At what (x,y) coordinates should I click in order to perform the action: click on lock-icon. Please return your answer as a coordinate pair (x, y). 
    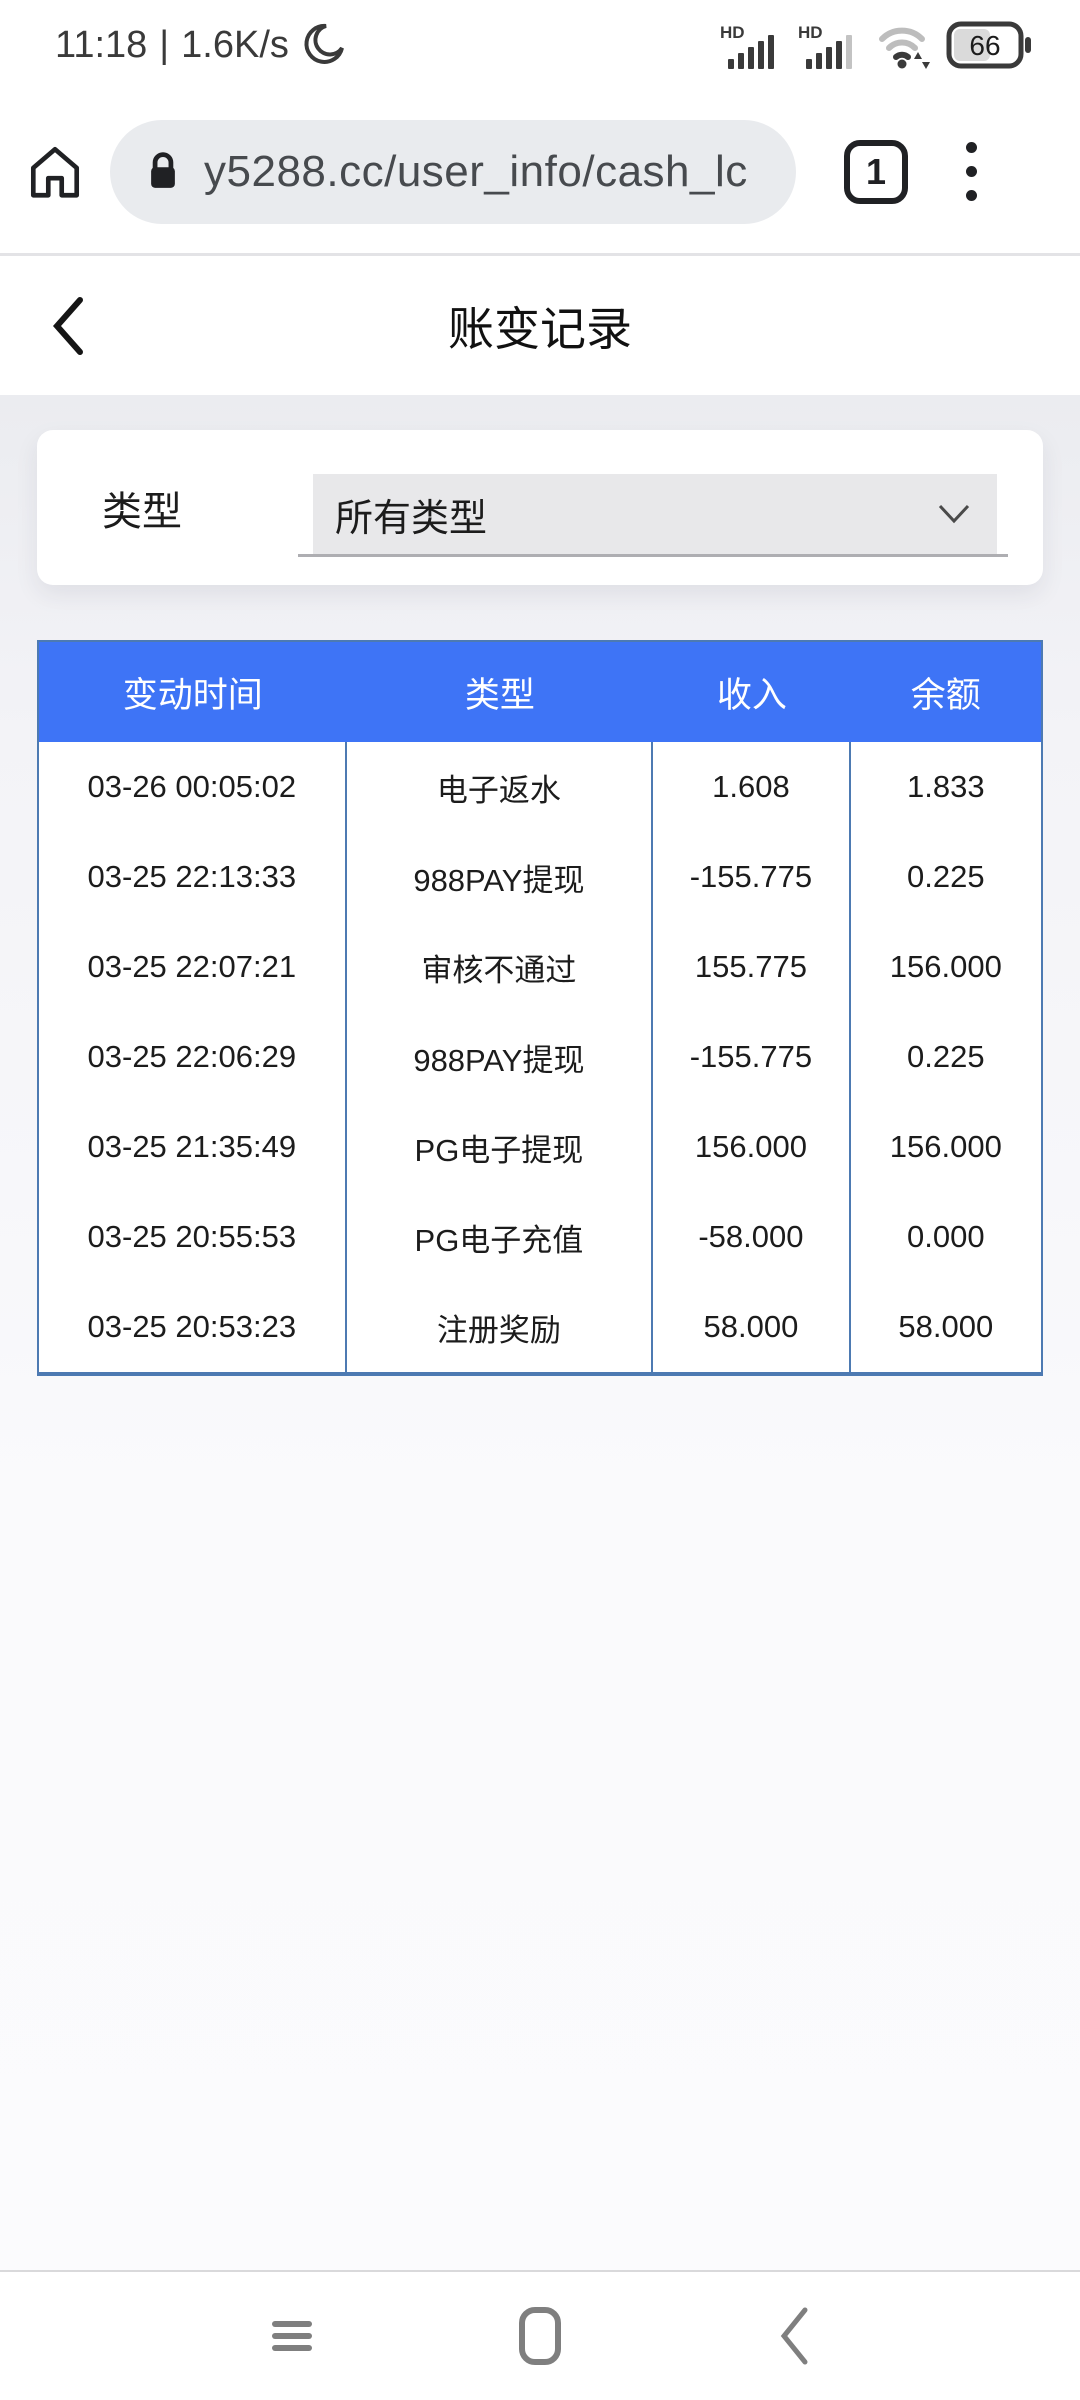
    Looking at the image, I should click on (163, 169).